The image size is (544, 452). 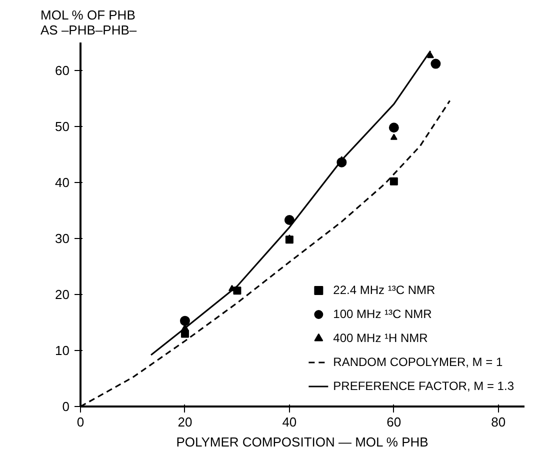 What do you see at coordinates (289, 422) in the screenshot?
I see `x-tick-label: 40` at bounding box center [289, 422].